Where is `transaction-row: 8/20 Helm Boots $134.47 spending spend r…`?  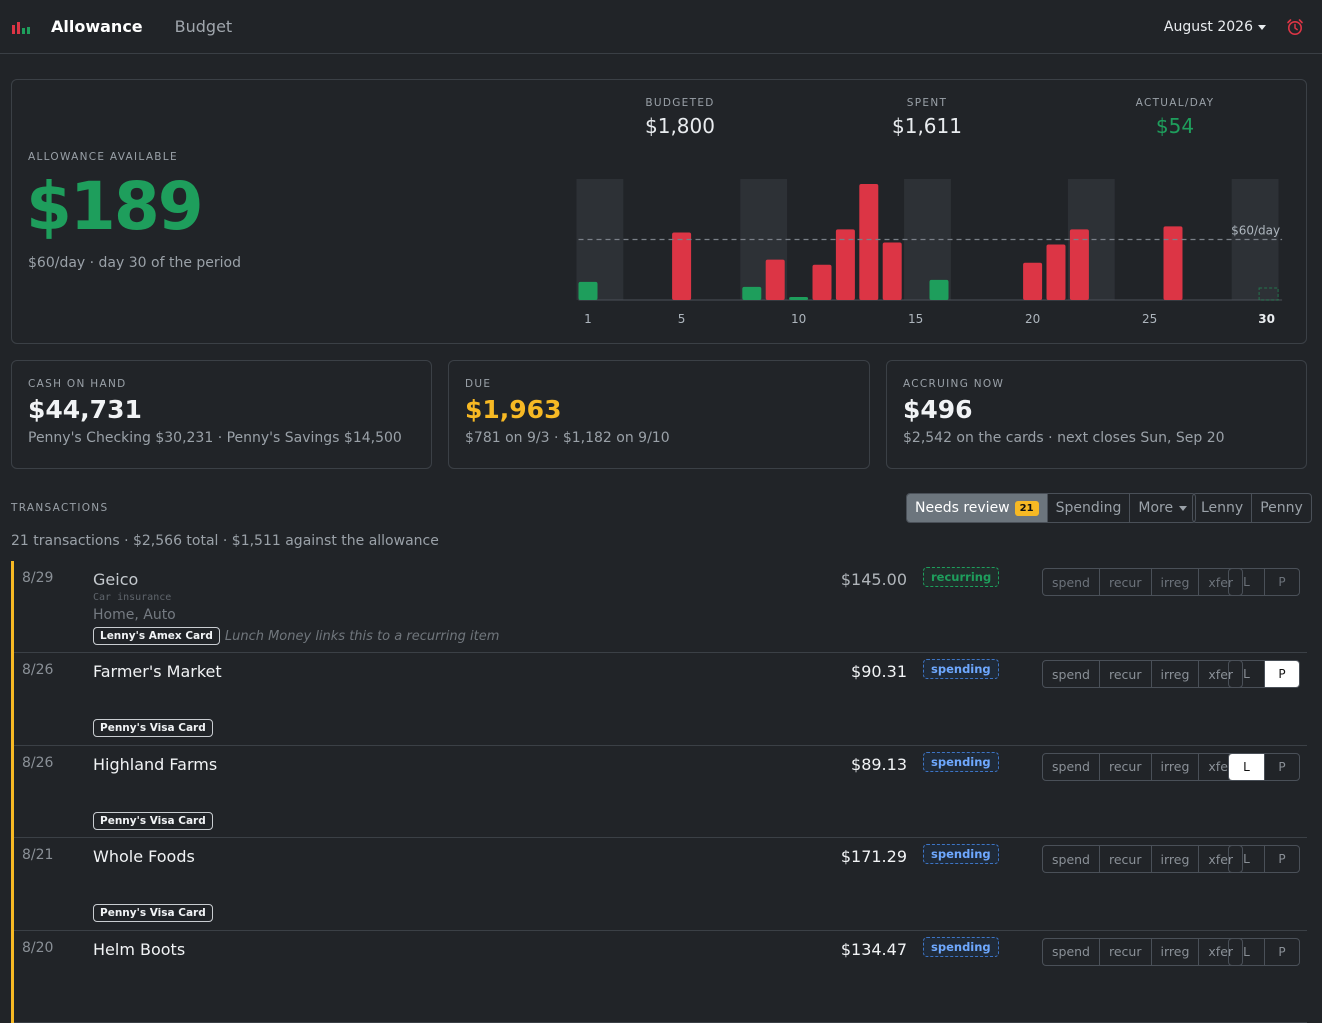
transaction-row: 8/20 Helm Boots $134.47 spending spend r… is located at coordinates (660, 977).